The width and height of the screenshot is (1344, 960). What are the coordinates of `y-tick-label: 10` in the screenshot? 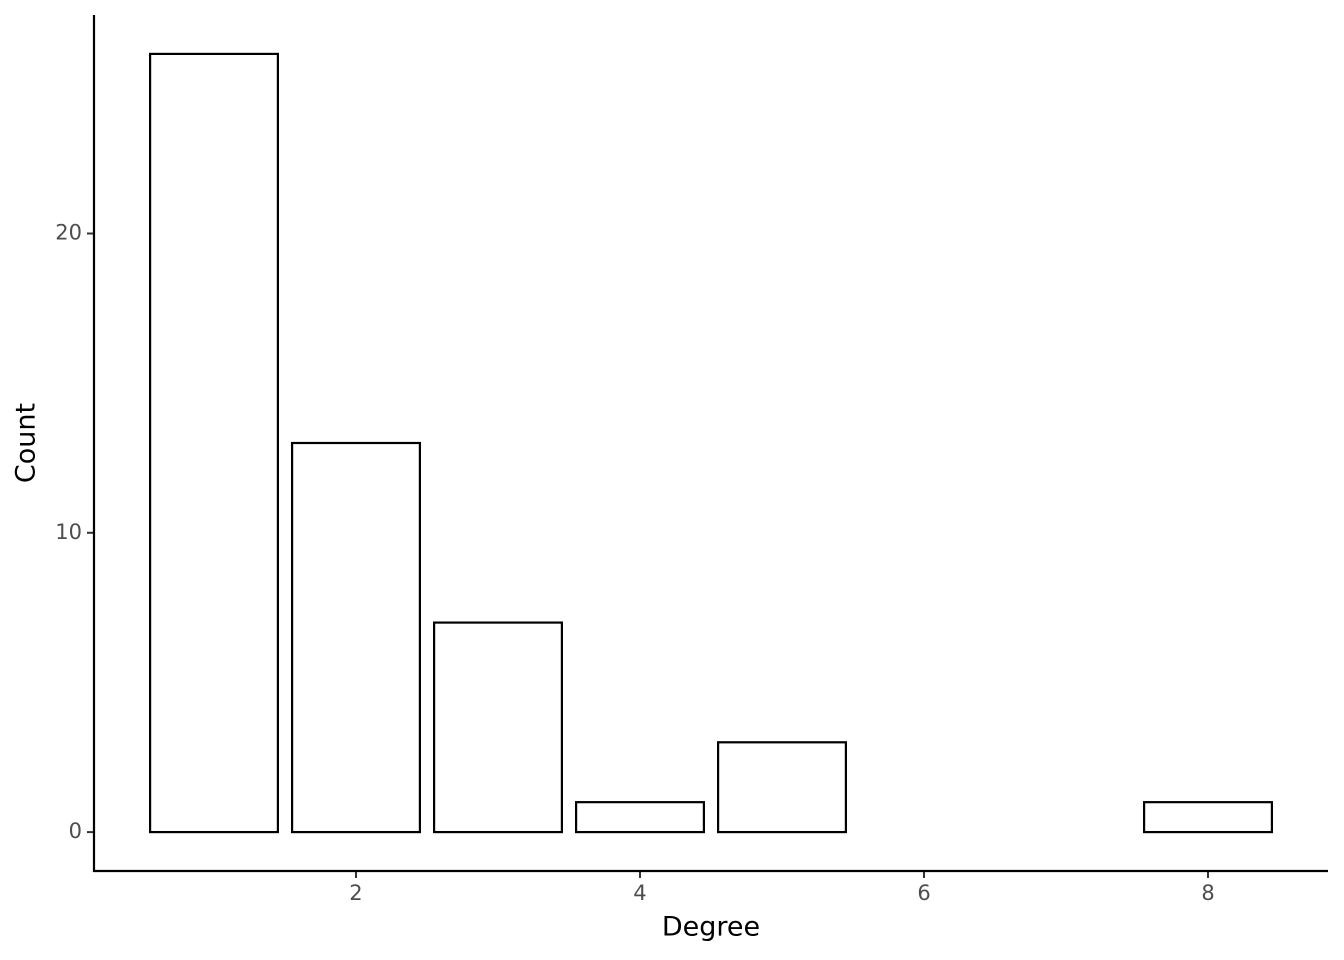 It's located at (68, 532).